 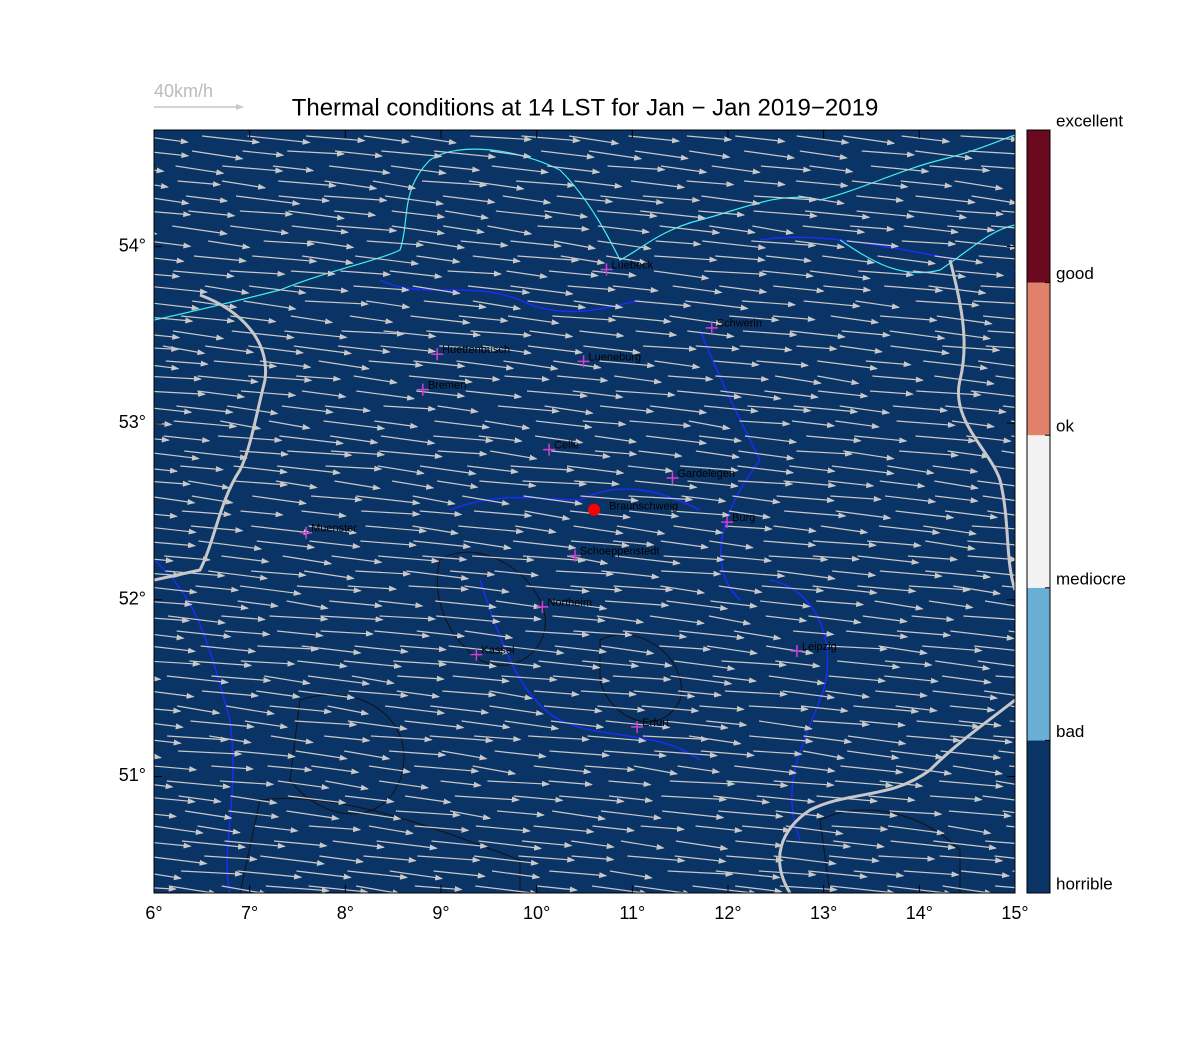 What do you see at coordinates (1091, 578) in the screenshot?
I see `colorbar-label: mediocre` at bounding box center [1091, 578].